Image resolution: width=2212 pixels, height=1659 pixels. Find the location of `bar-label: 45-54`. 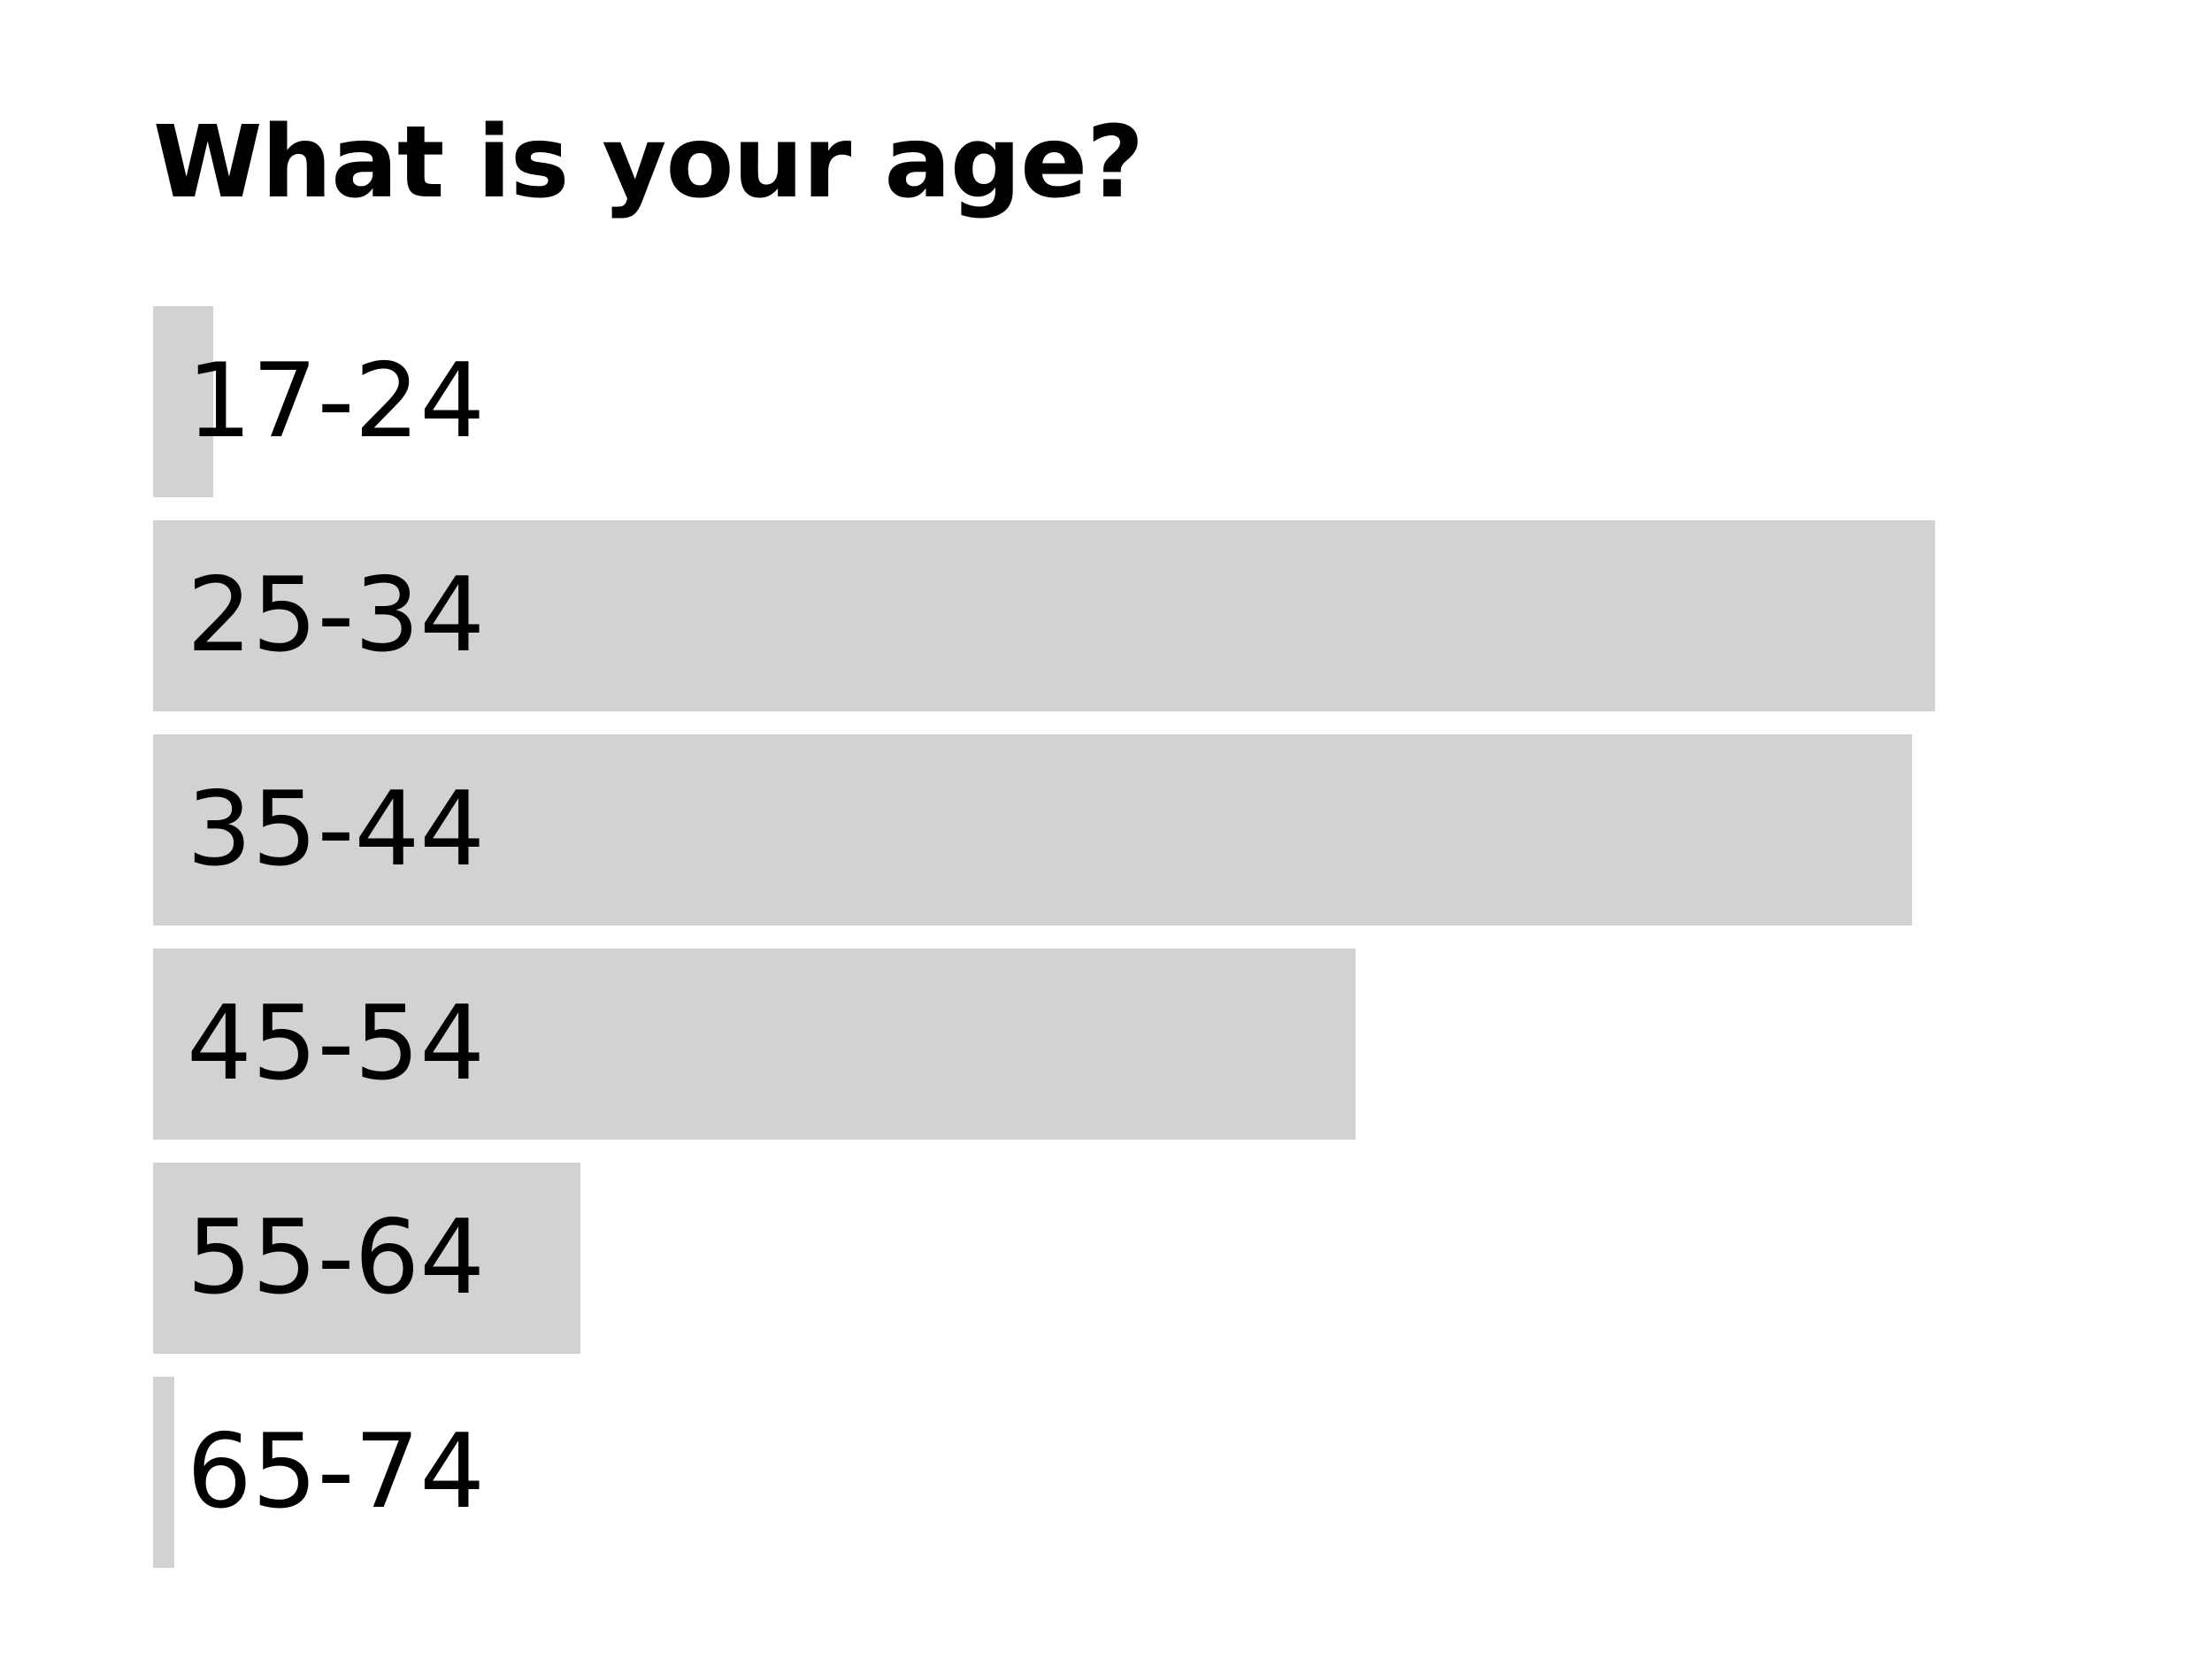

bar-label: 45-54 is located at coordinates (337, 1043).